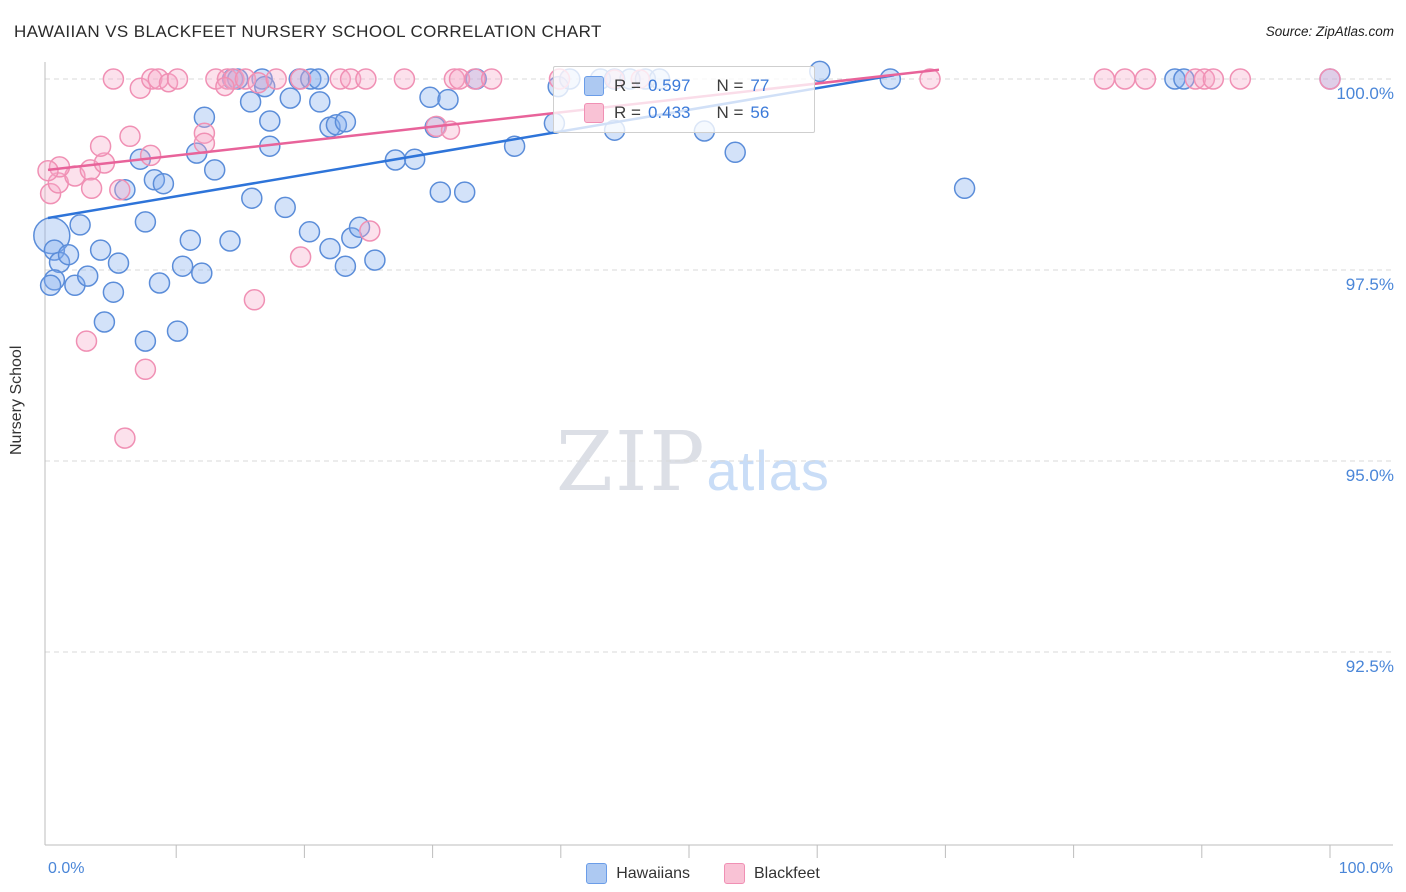 This screenshot has width=1406, height=892. What do you see at coordinates (787, 873) in the screenshot?
I see `legend-label-blackfeet: Blackfeet` at bounding box center [787, 873].